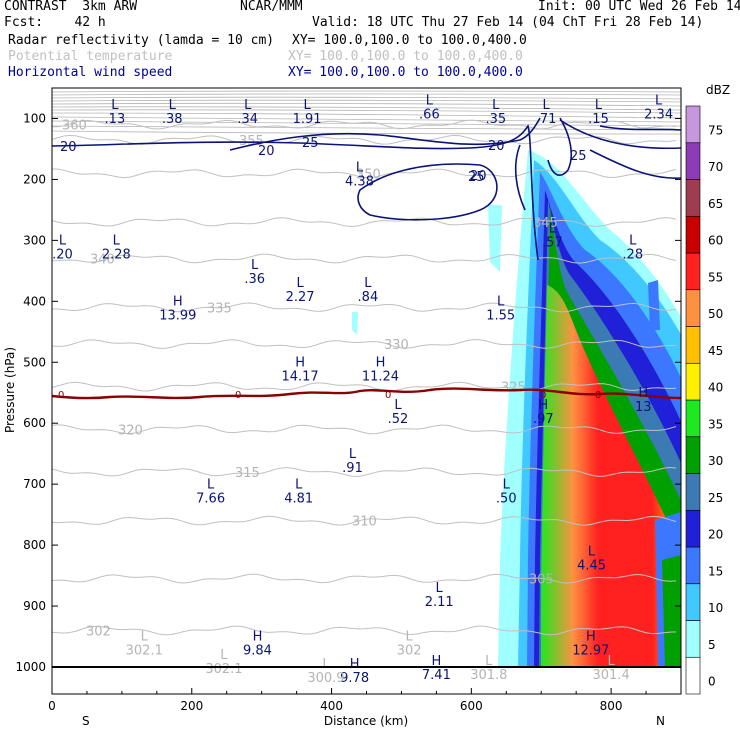 This screenshot has height=740, width=740. I want to click on theta-contour-label: 355, so click(251, 141).